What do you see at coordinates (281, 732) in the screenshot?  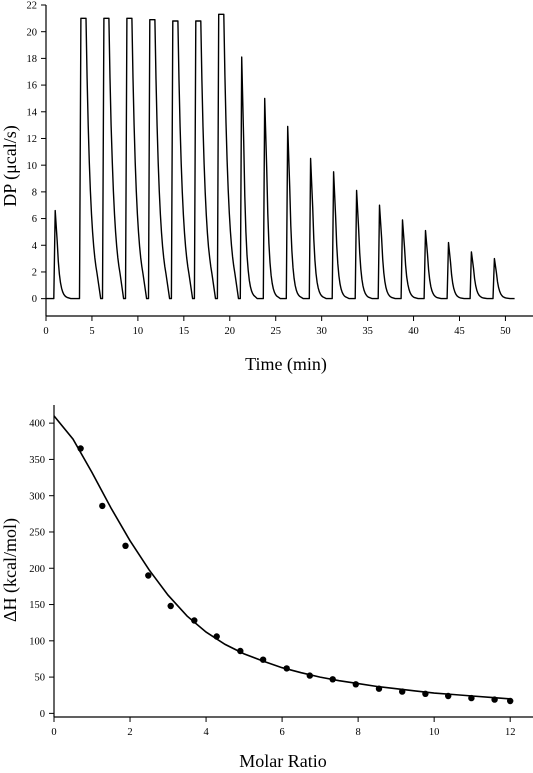 I see `isotherm-x-tick-label: 6` at bounding box center [281, 732].